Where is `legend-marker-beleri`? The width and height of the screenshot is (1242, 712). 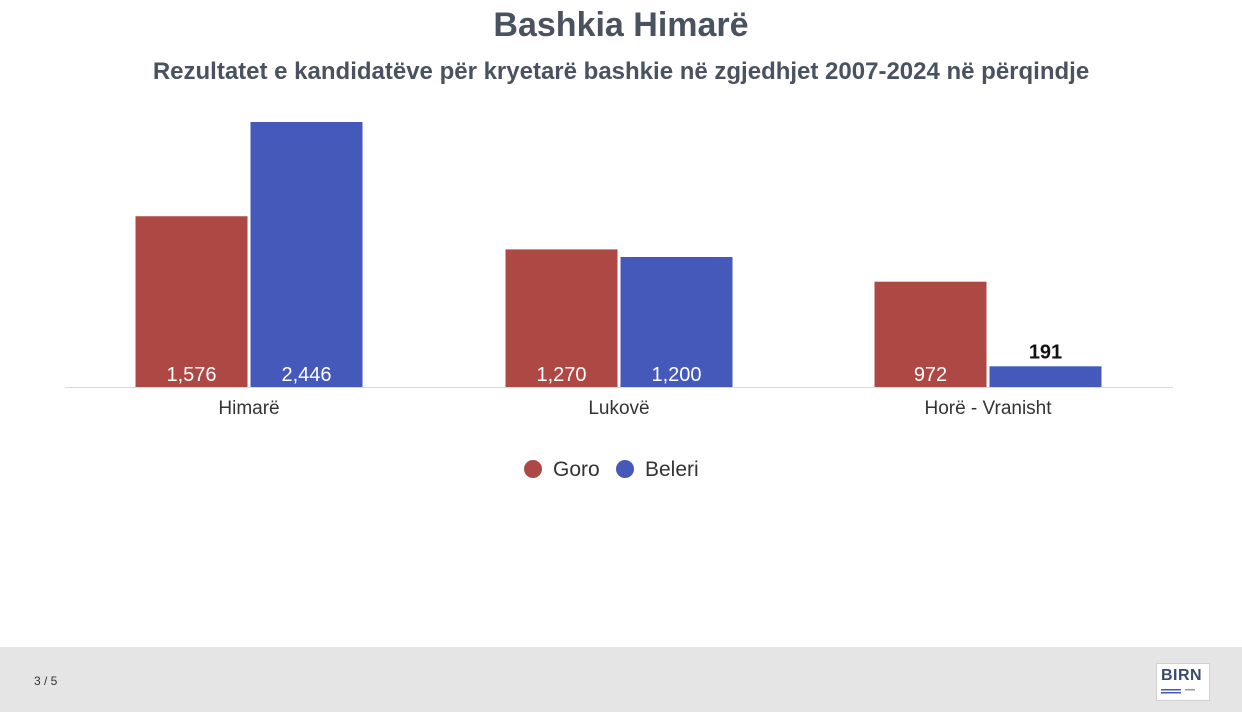 legend-marker-beleri is located at coordinates (625, 469).